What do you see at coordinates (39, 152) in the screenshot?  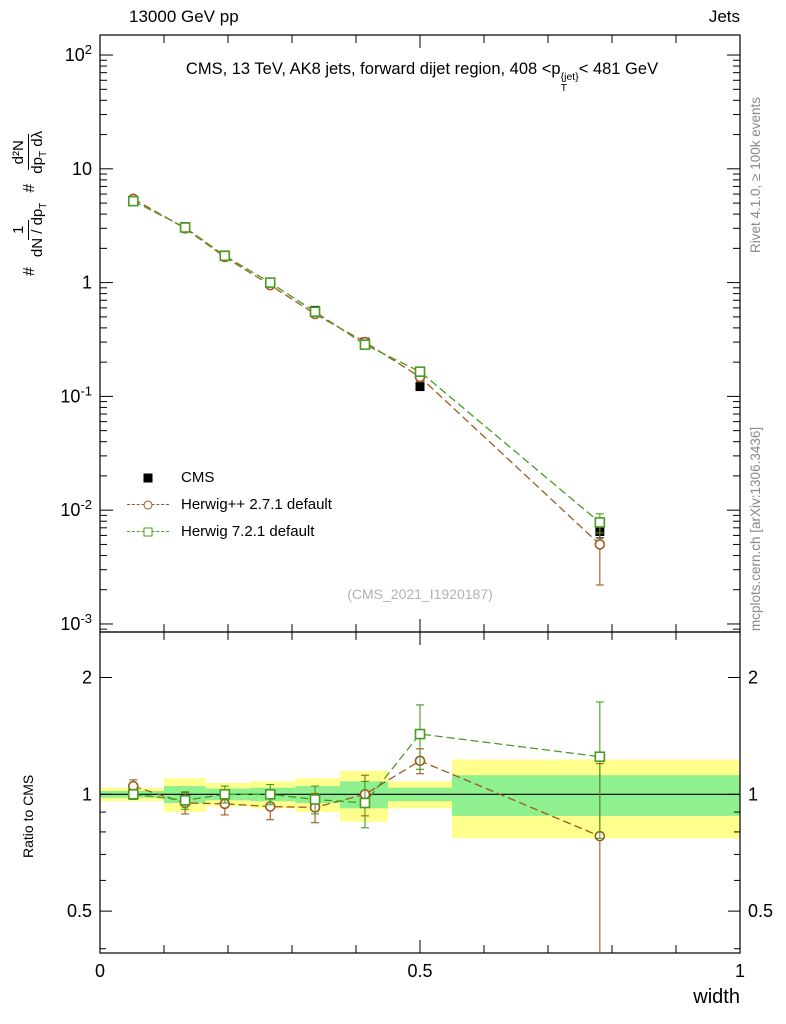 I see `ylabel-frac2-denominator: dpT dλ` at bounding box center [39, 152].